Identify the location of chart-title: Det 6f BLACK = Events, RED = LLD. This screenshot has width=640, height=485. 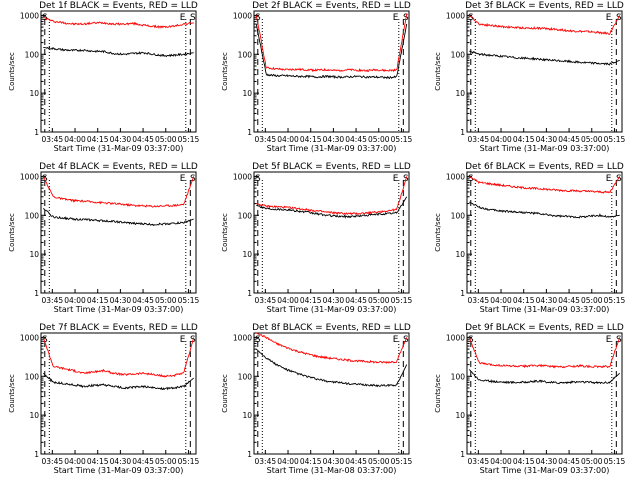
(544, 167).